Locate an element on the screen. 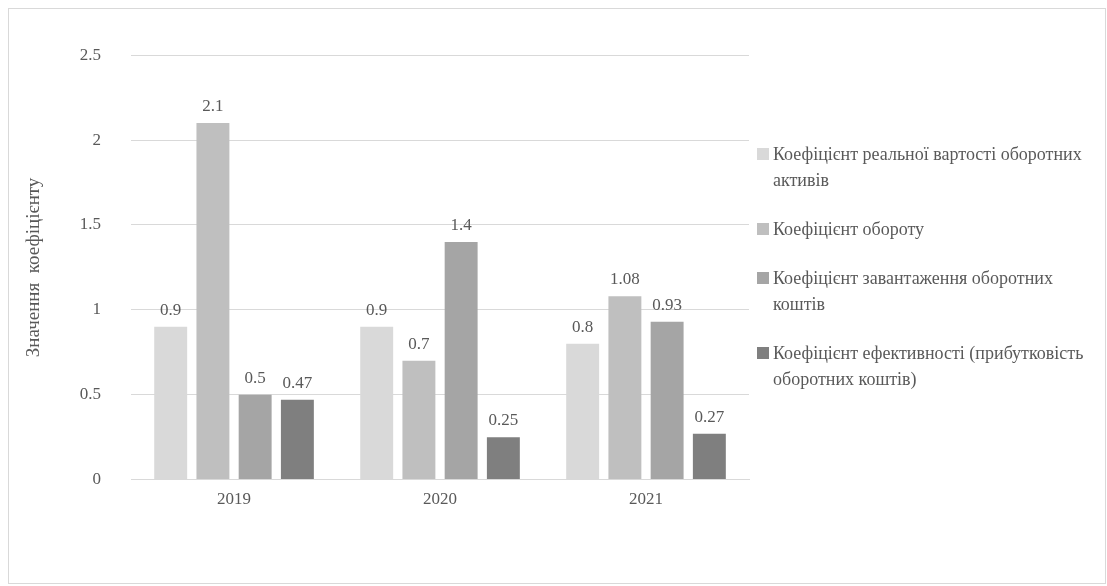  data-label: 0.7 is located at coordinates (419, 343).